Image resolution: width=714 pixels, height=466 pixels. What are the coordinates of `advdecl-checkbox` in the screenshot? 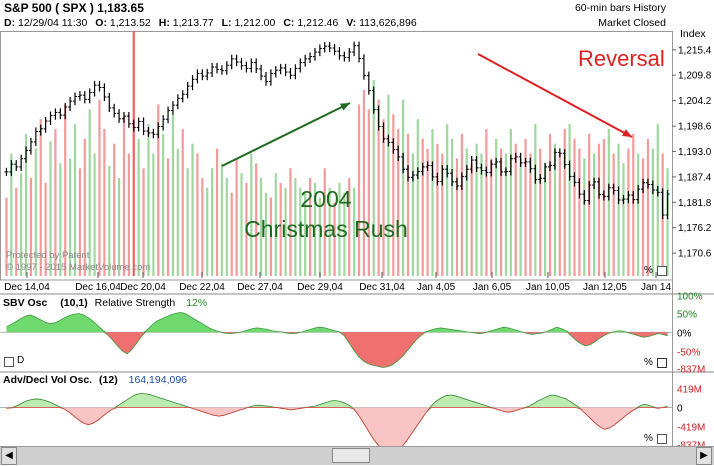 It's located at (662, 439).